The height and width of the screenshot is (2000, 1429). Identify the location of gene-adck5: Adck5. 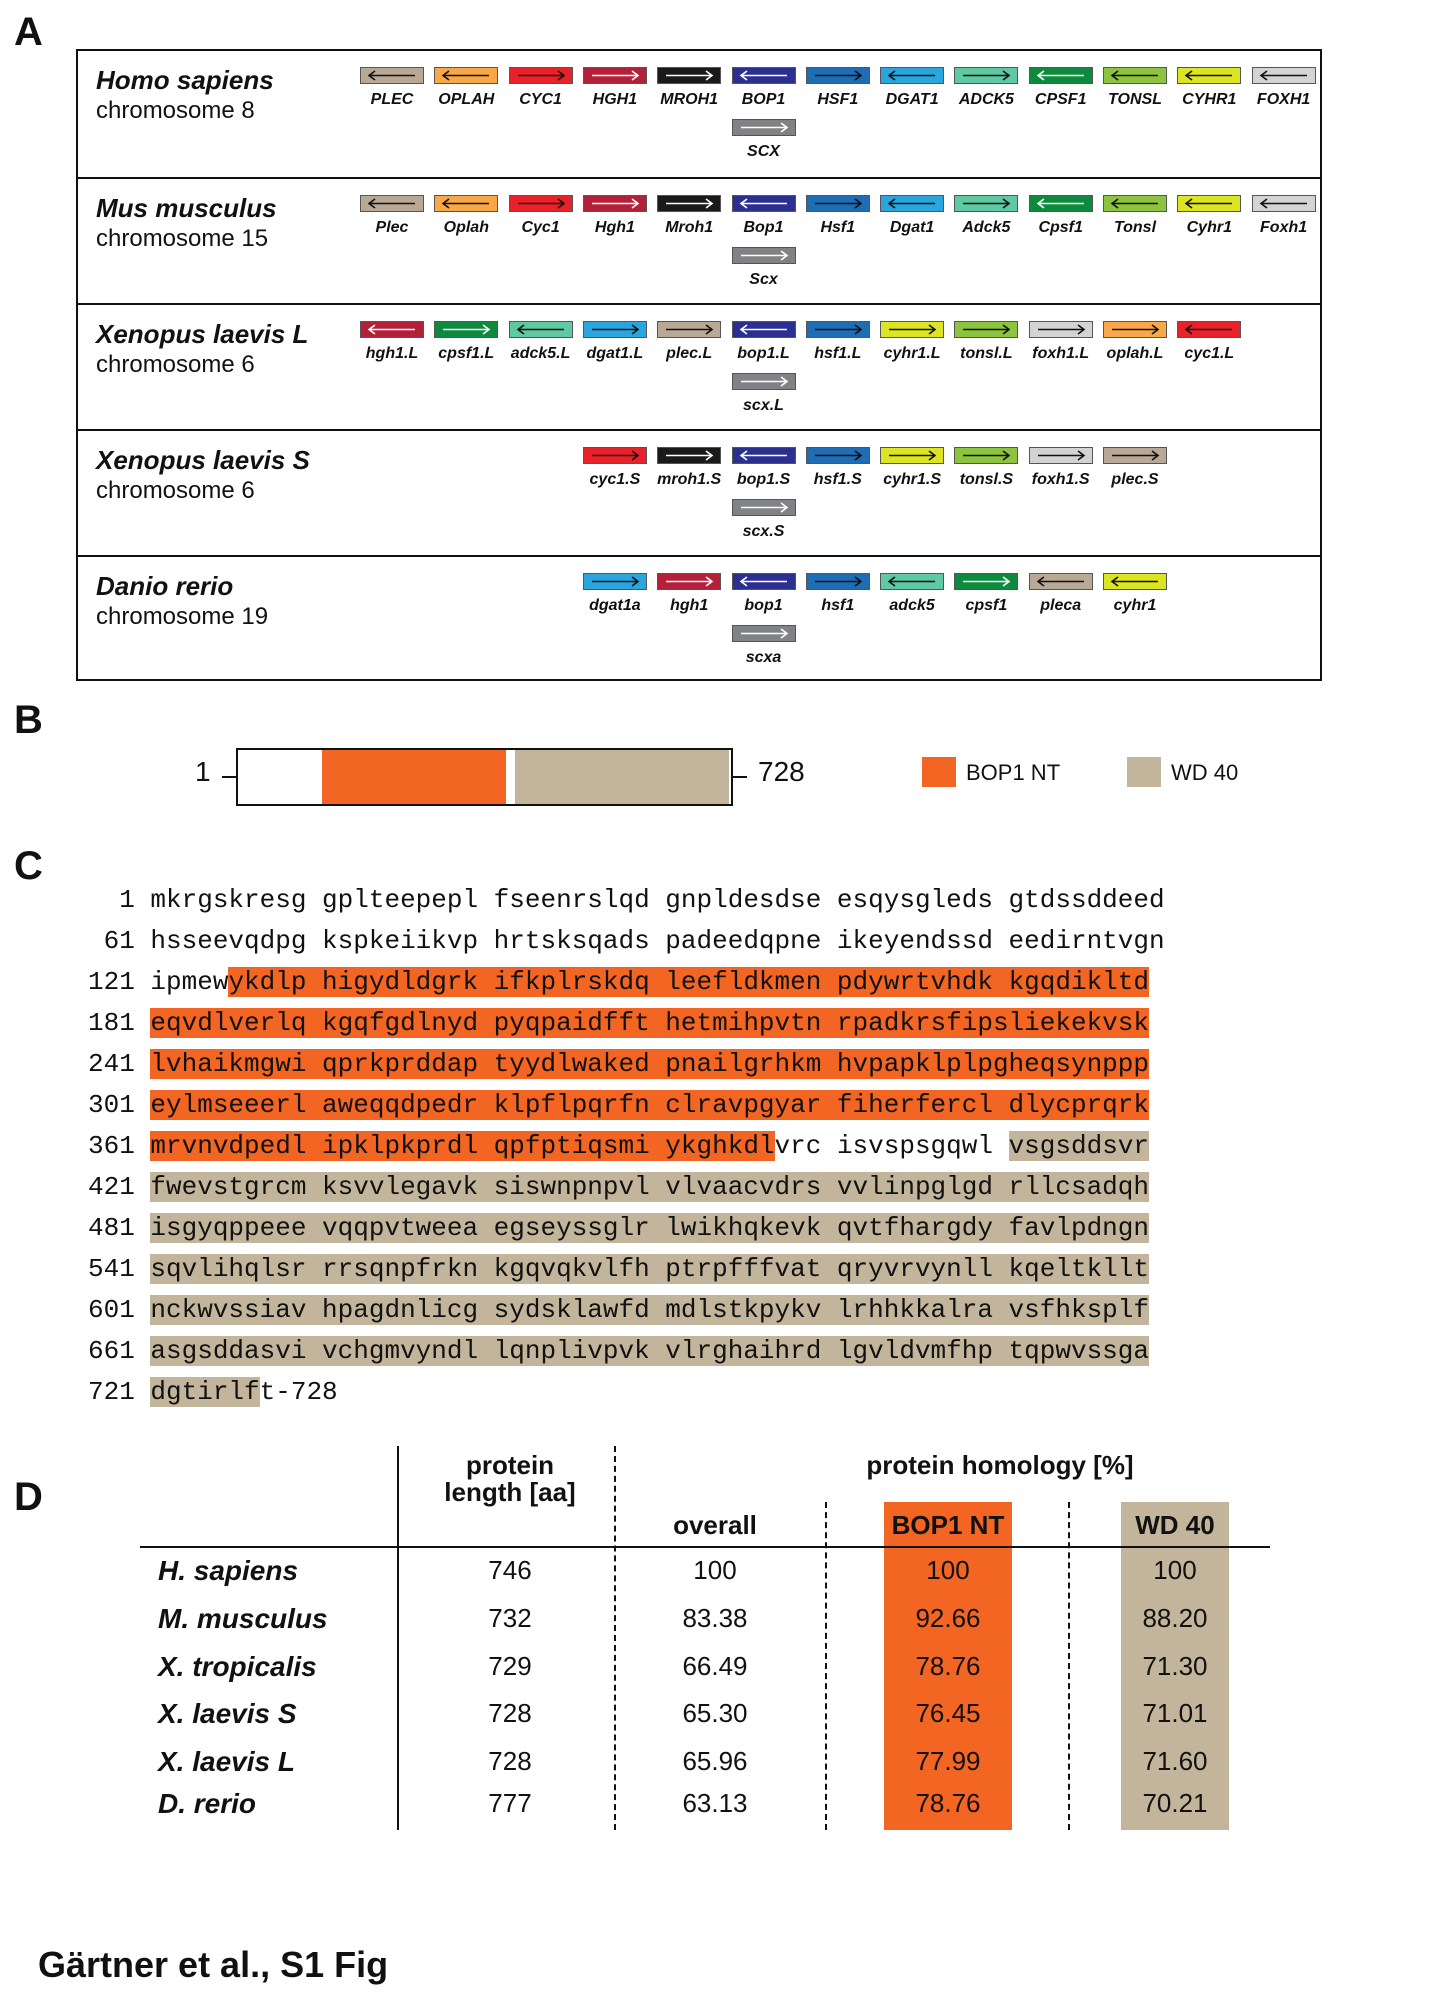
(986, 215).